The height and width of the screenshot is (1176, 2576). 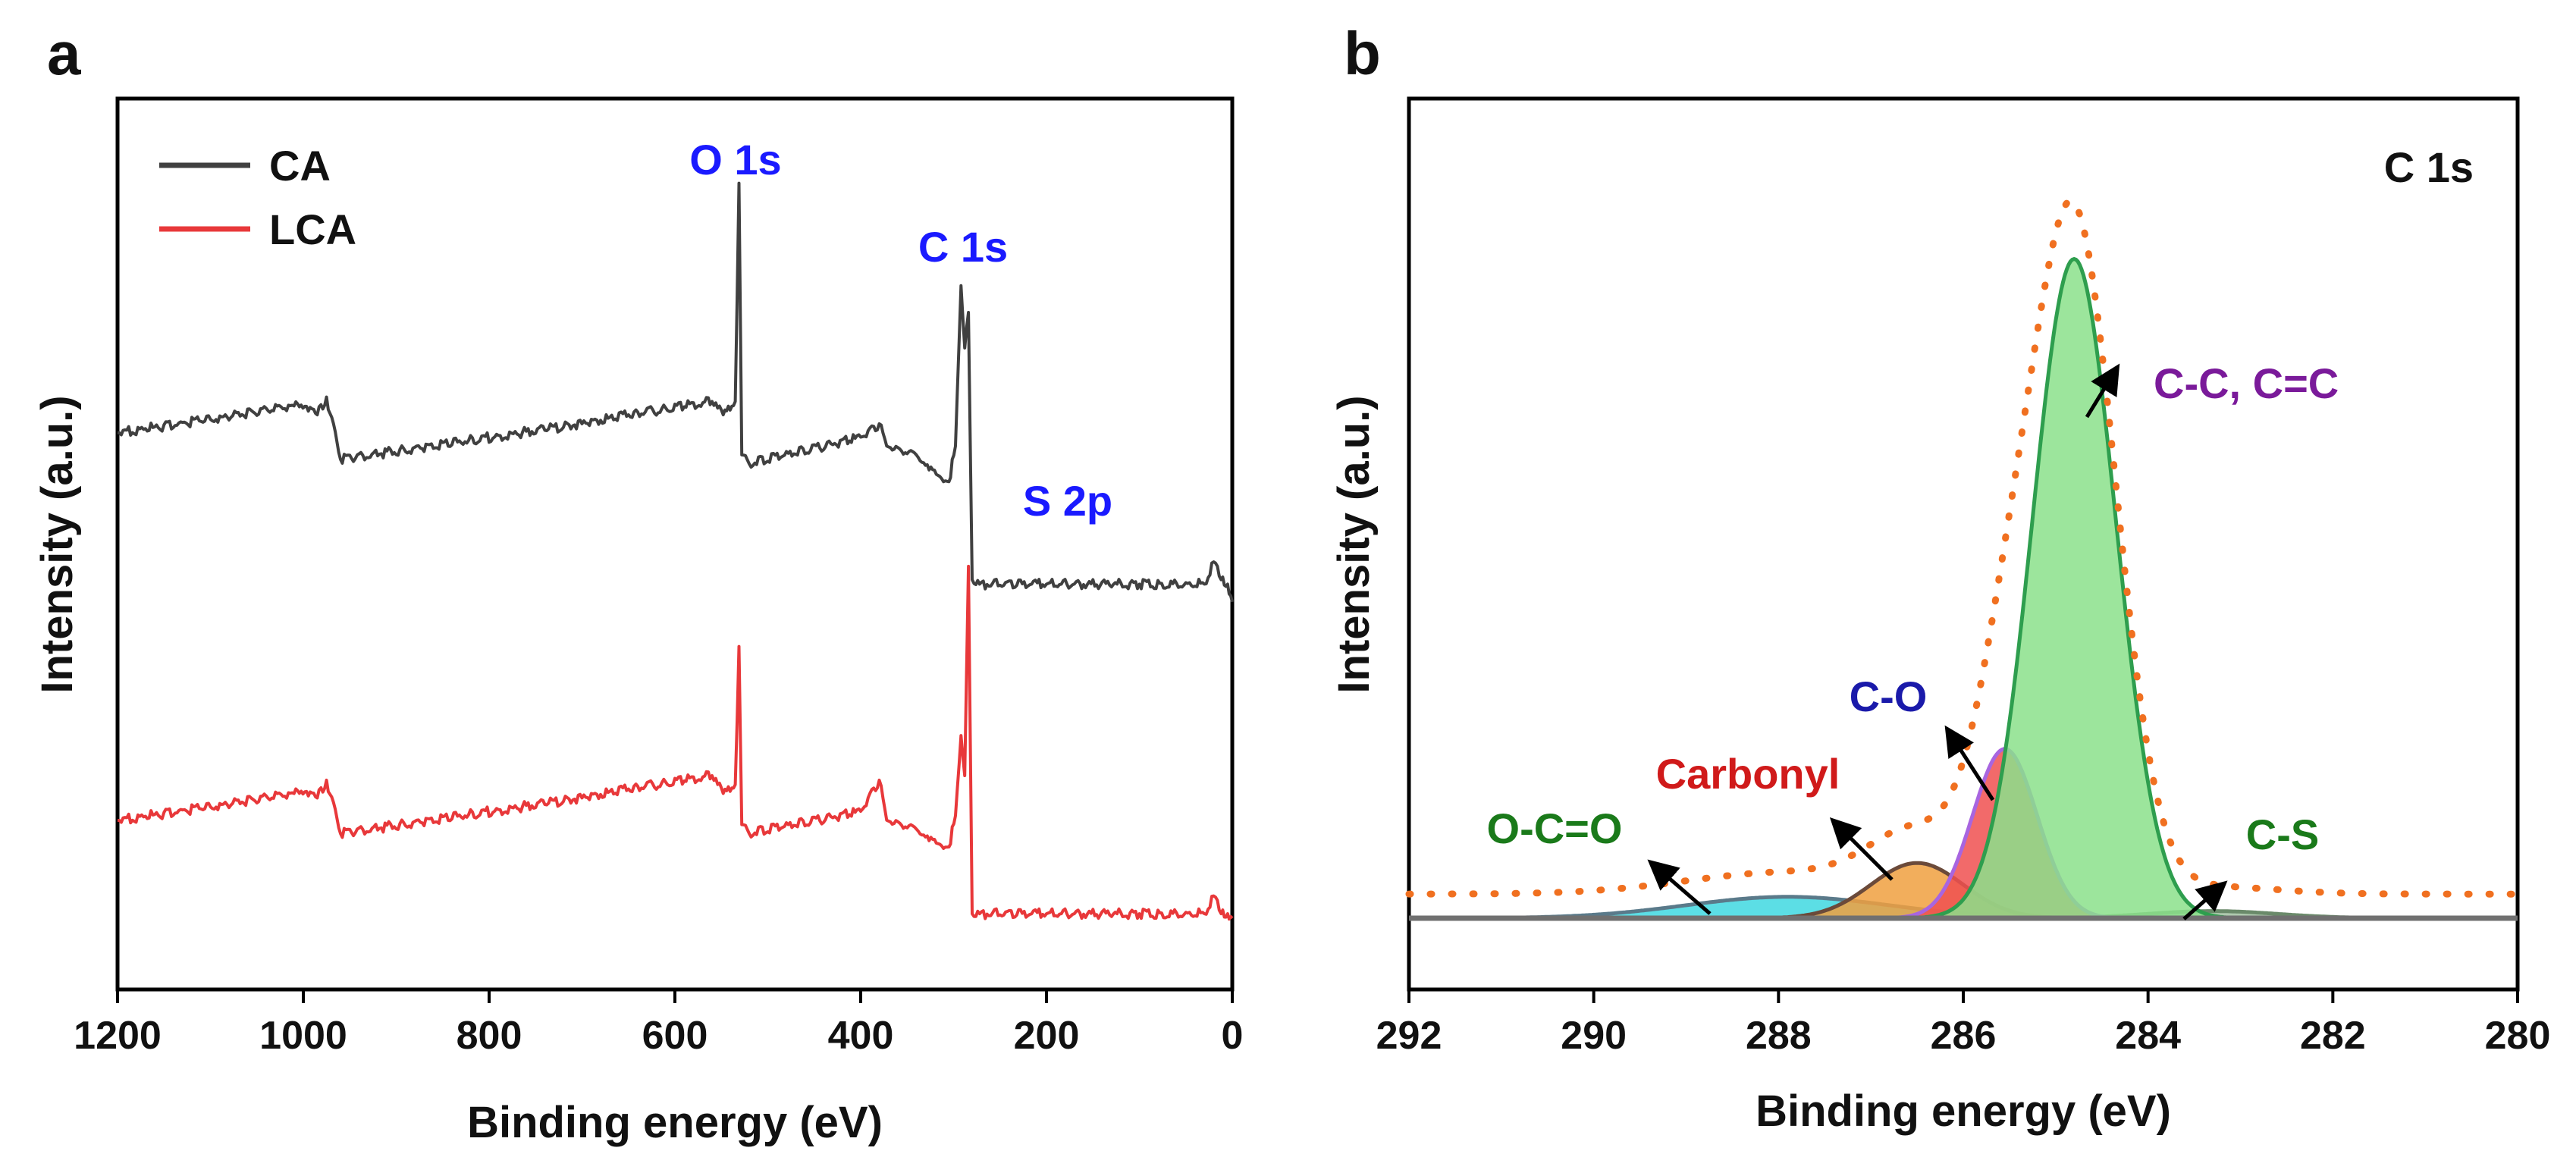 I want to click on panel-a-label: a, so click(x=64, y=54).